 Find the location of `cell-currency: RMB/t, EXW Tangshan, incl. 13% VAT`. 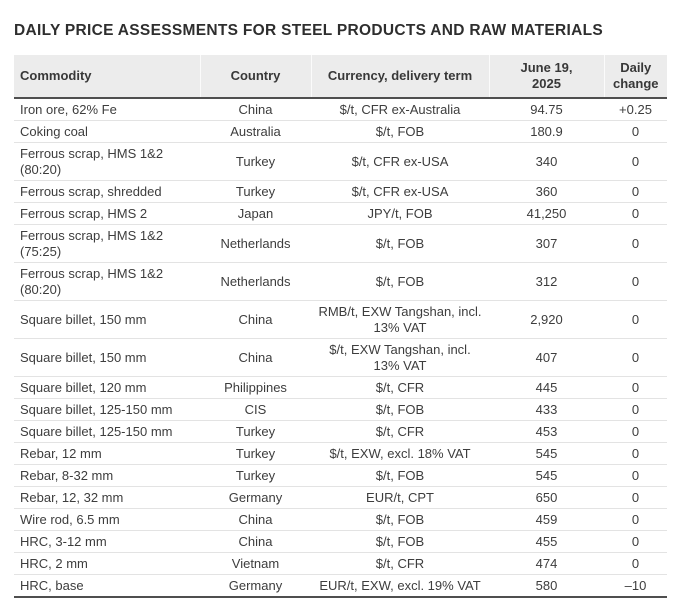

cell-currency: RMB/t, EXW Tangshan, incl. 13% VAT is located at coordinates (400, 319).